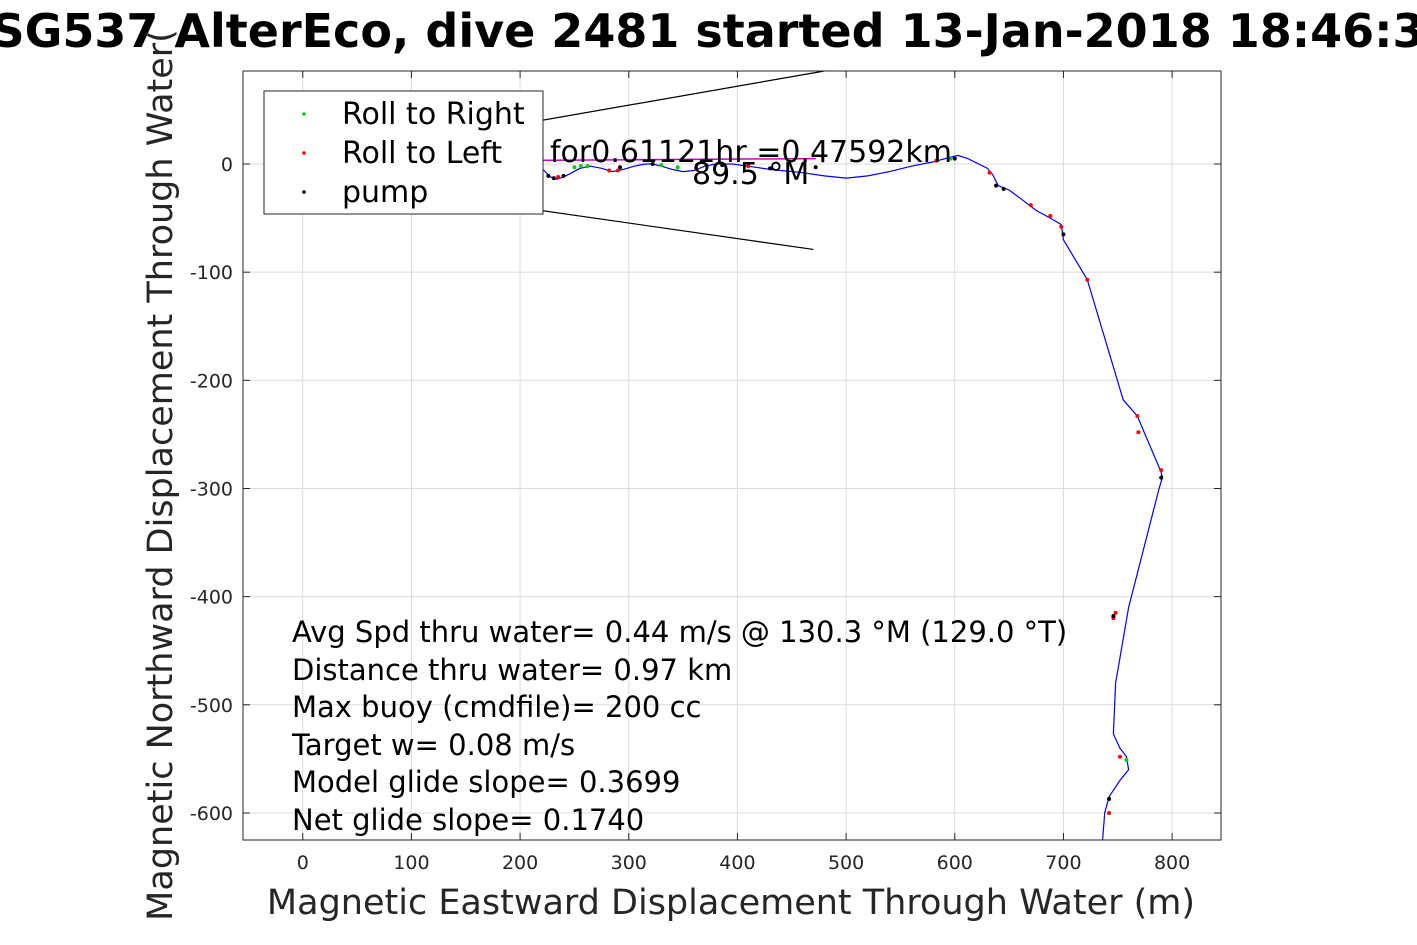 Image resolution: width=1417 pixels, height=945 pixels. I want to click on legend-label-roll-right: Roll to Right, so click(433, 114).